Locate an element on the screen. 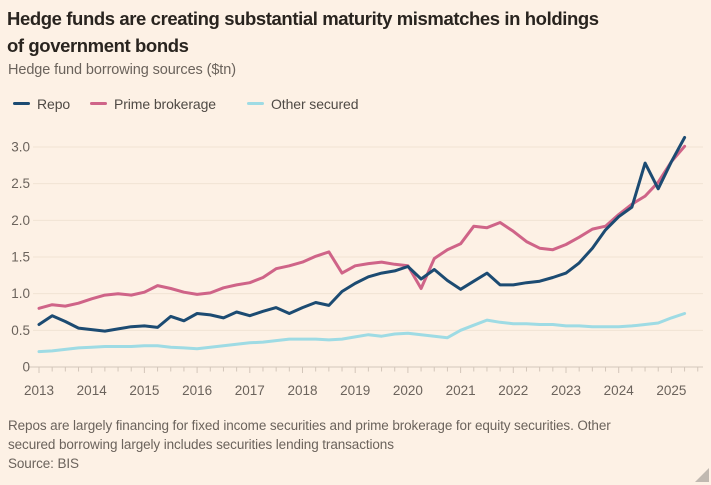  x-tick-label: 2021 is located at coordinates (461, 390).